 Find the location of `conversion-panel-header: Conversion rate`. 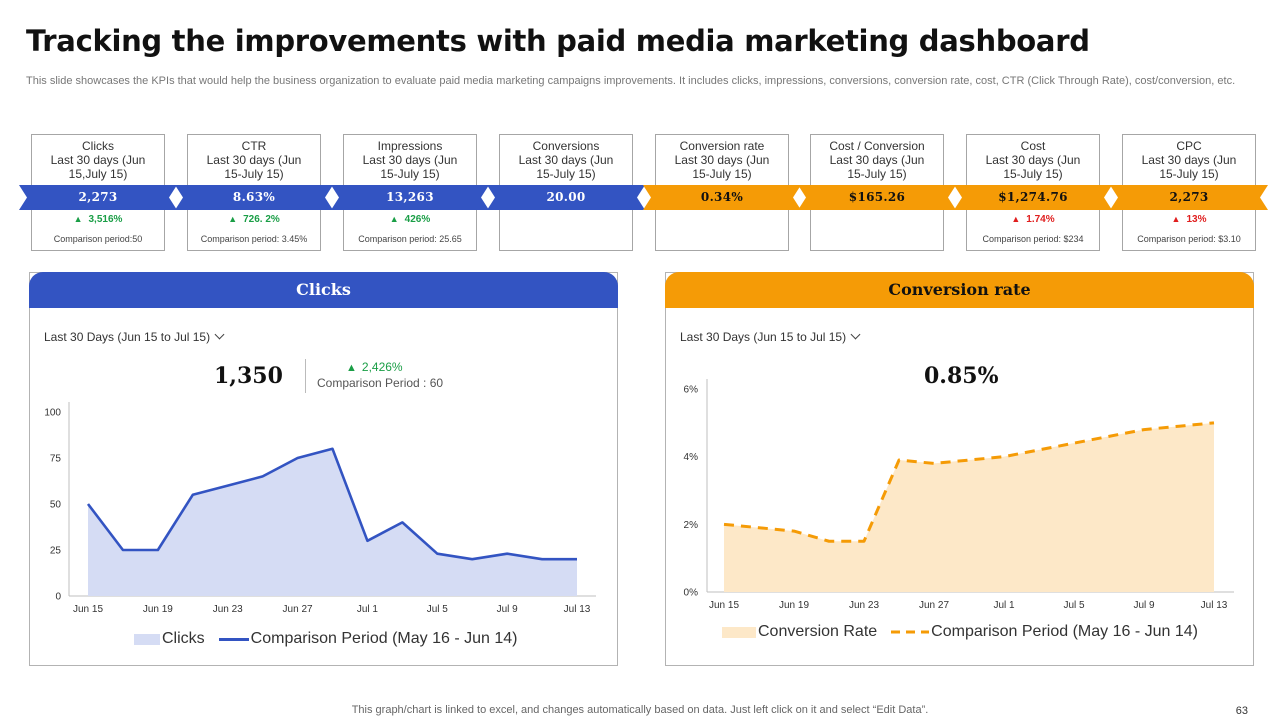

conversion-panel-header: Conversion rate is located at coordinates (959, 290).